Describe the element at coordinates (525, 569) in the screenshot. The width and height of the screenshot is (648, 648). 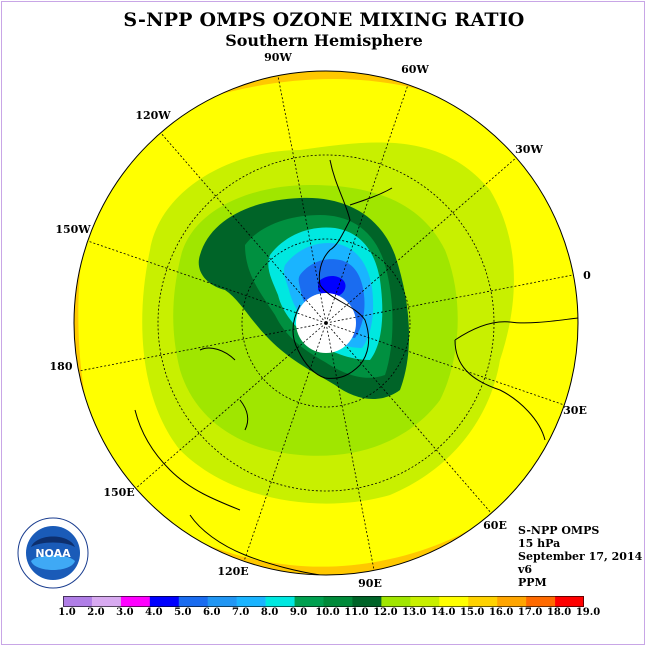
I see `info-version: v6` at that location.